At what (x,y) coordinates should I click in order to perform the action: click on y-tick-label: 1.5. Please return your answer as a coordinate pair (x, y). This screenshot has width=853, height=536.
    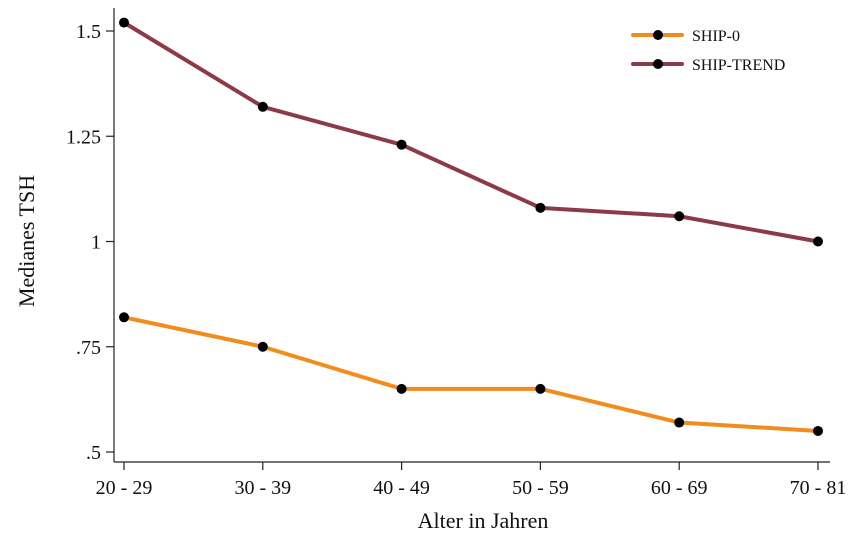
    Looking at the image, I should click on (88, 32).